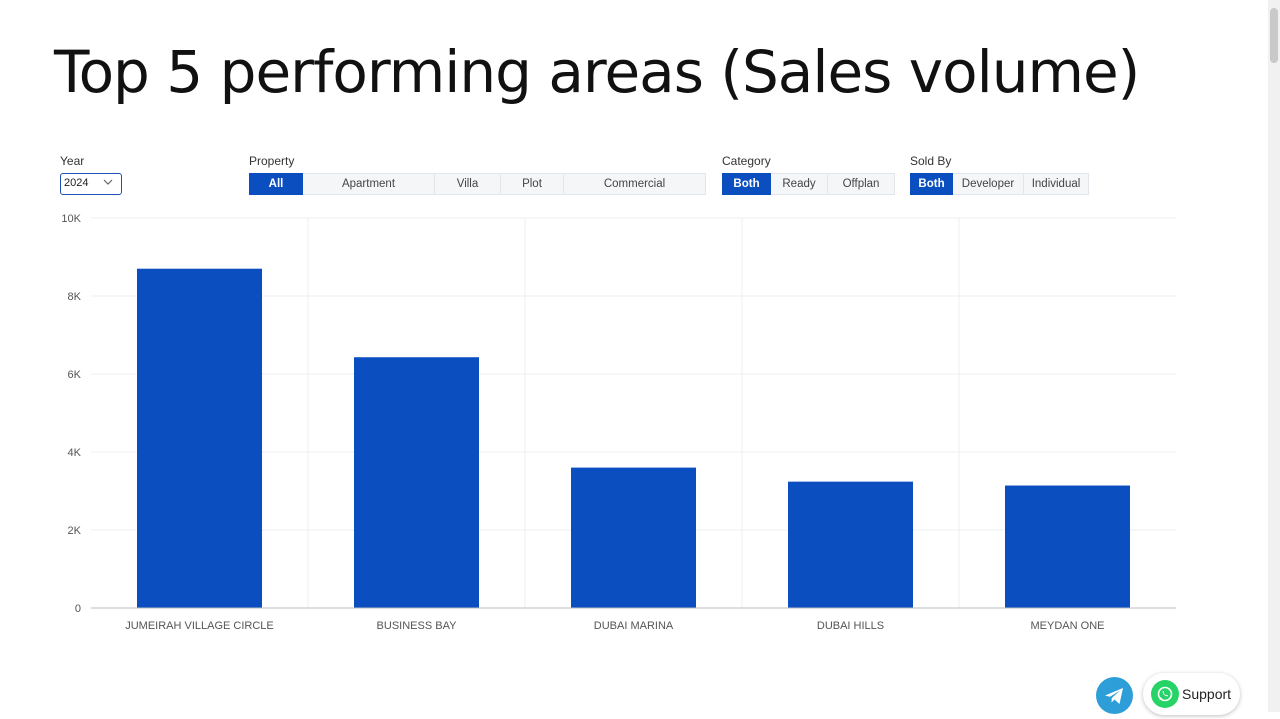 Image resolution: width=1280 pixels, height=719 pixels. I want to click on category-option-both: Both, so click(746, 184).